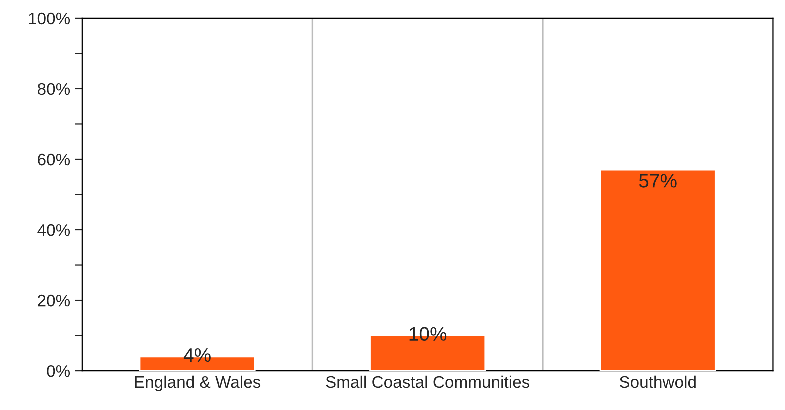  What do you see at coordinates (58, 371) in the screenshot?
I see `y-tick-label: 0%` at bounding box center [58, 371].